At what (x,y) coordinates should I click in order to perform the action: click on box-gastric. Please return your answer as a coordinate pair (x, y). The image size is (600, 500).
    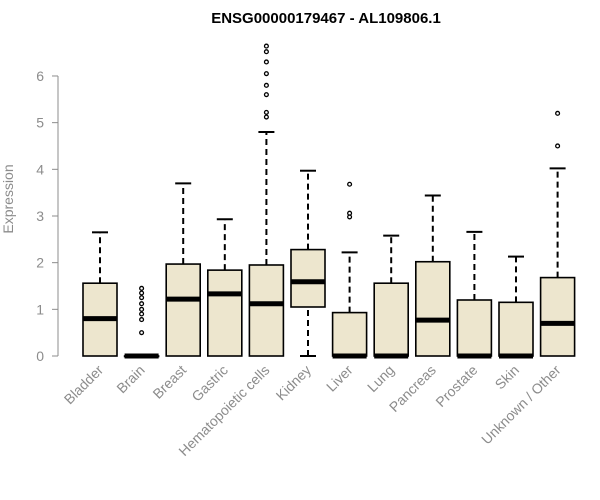
    Looking at the image, I should click on (225, 287).